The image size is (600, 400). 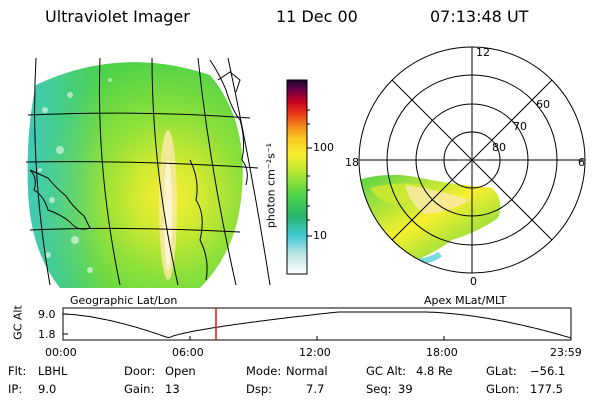 I want to click on timeline-ytick-low: 1.8, so click(x=47, y=334).